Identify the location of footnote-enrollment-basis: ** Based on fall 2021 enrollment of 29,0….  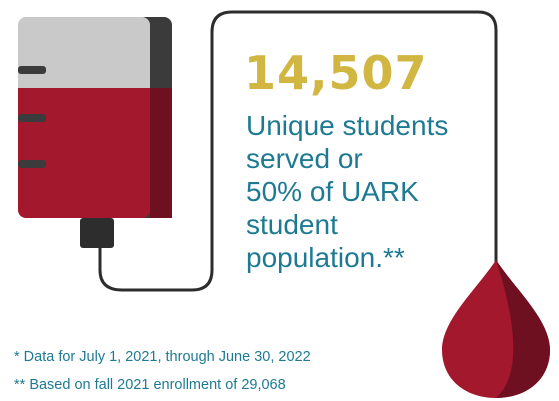
(150, 385).